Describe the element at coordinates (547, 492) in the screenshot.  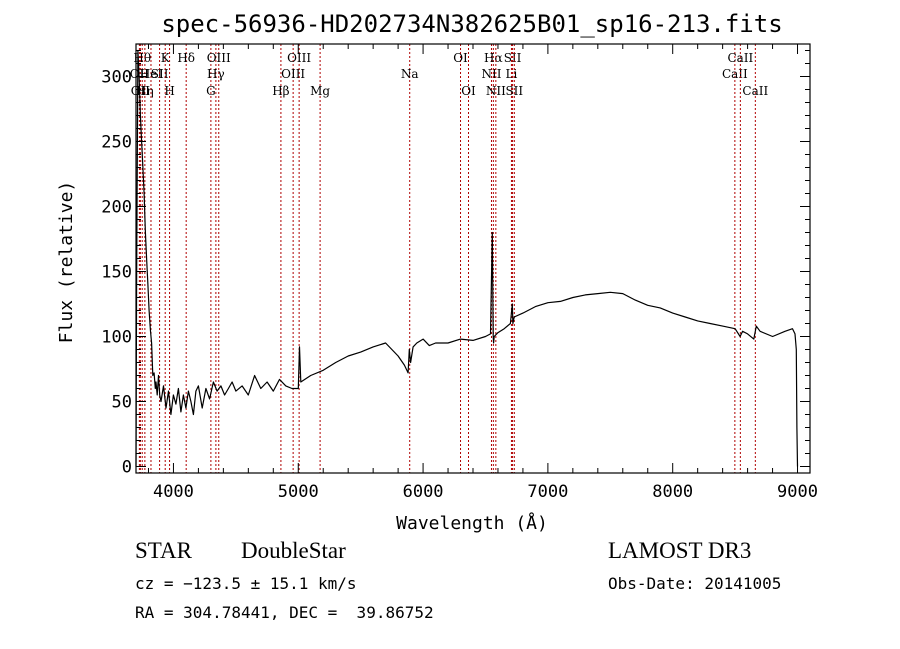
I see `x-tick-label: 7000` at that location.